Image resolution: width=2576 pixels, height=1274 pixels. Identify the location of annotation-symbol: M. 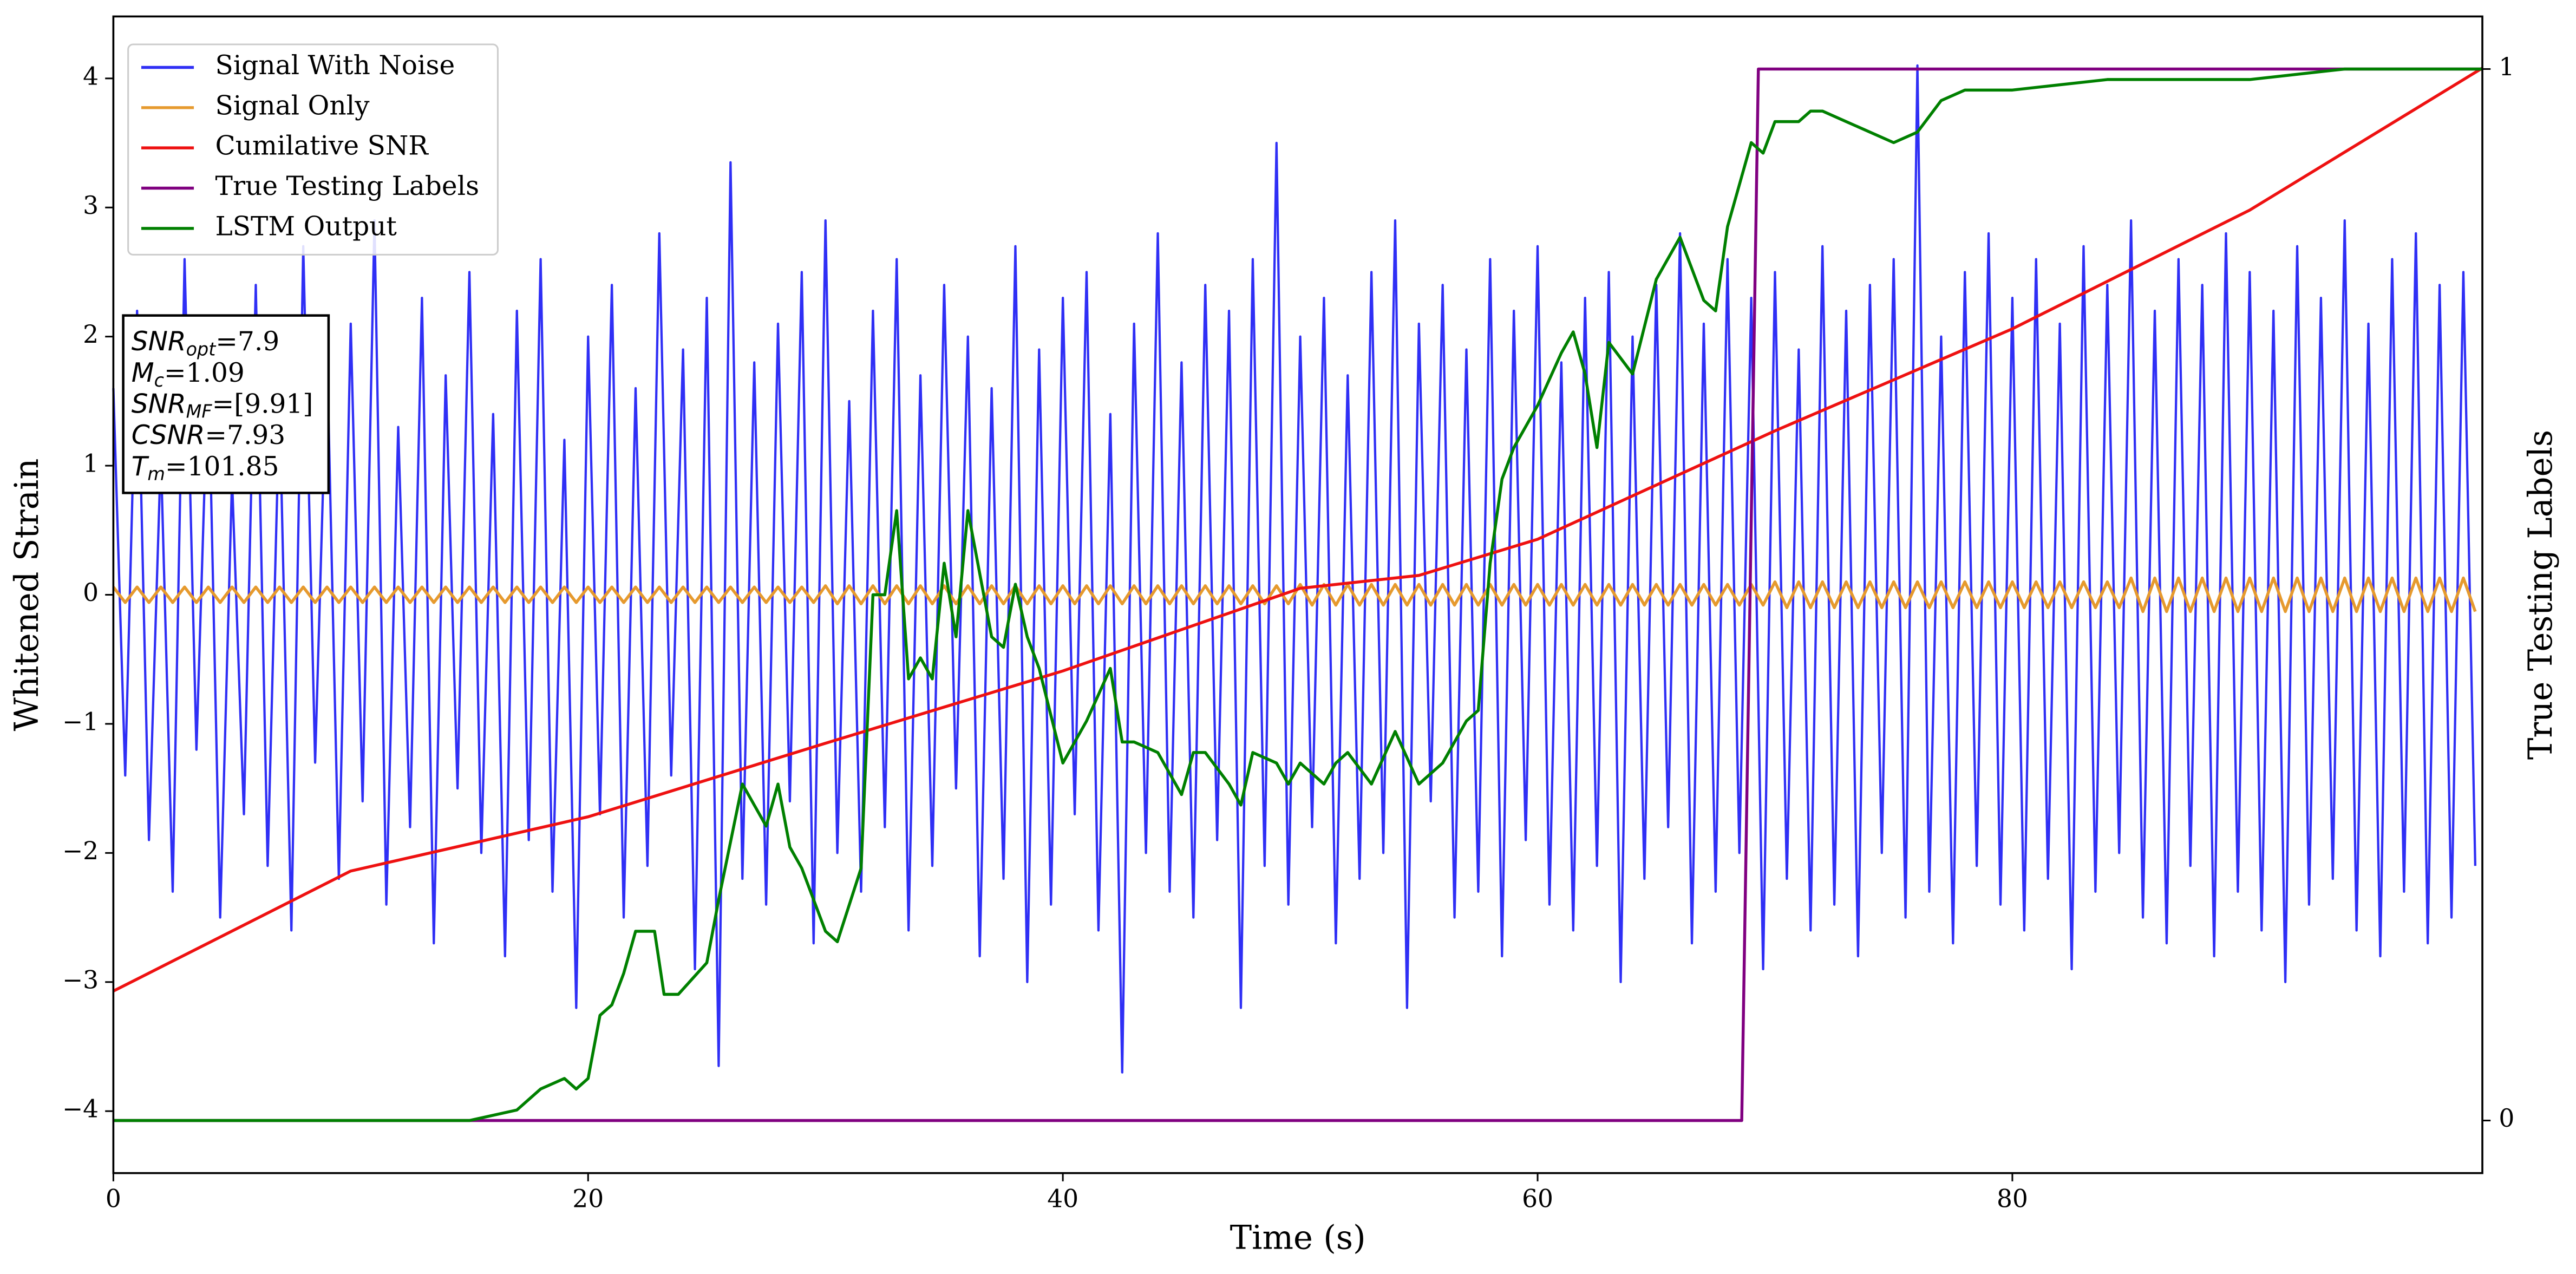
(143, 373).